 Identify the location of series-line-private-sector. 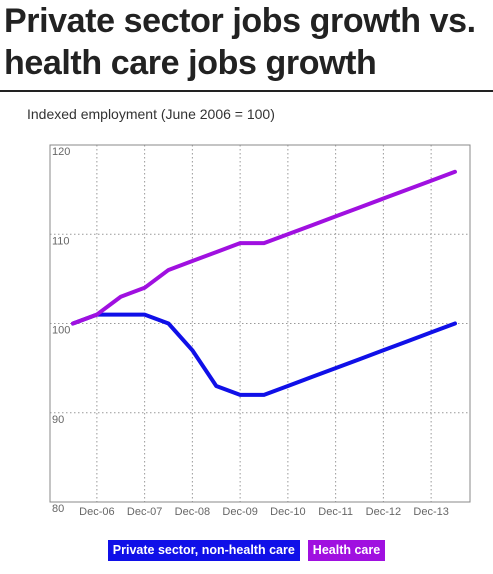
(264, 354).